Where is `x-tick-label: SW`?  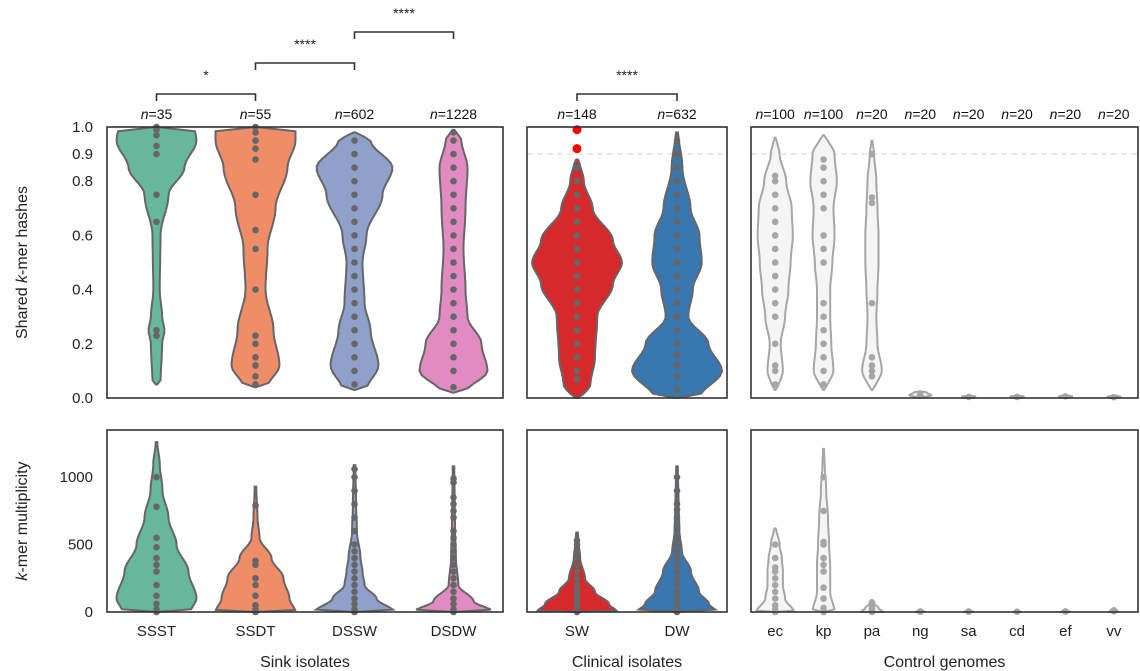
x-tick-label: SW is located at coordinates (577, 631).